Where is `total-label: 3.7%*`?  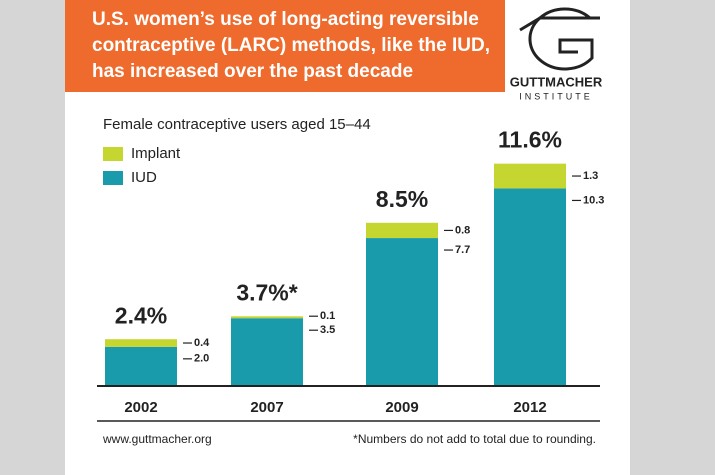
total-label: 3.7%* is located at coordinates (266, 292).